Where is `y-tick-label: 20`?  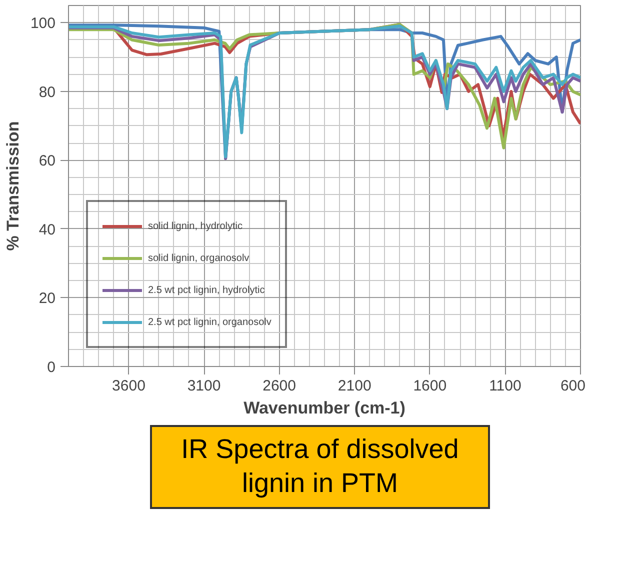
y-tick-label: 20 is located at coordinates (47, 299).